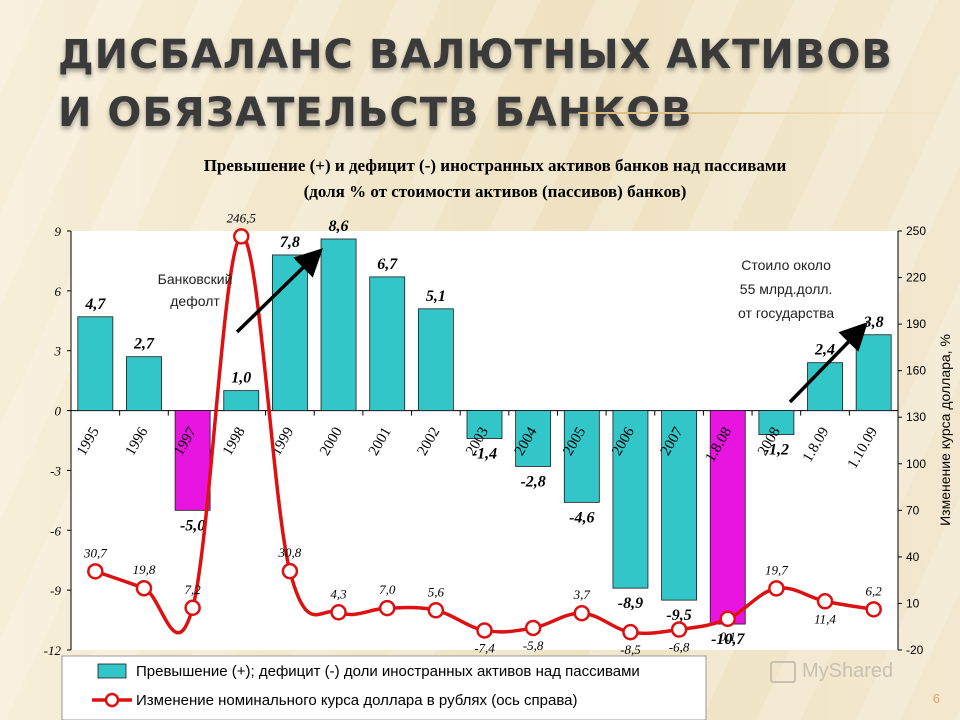 The image size is (960, 720). What do you see at coordinates (436, 591) in the screenshot?
I see `line-data-label: 5,6` at bounding box center [436, 591].